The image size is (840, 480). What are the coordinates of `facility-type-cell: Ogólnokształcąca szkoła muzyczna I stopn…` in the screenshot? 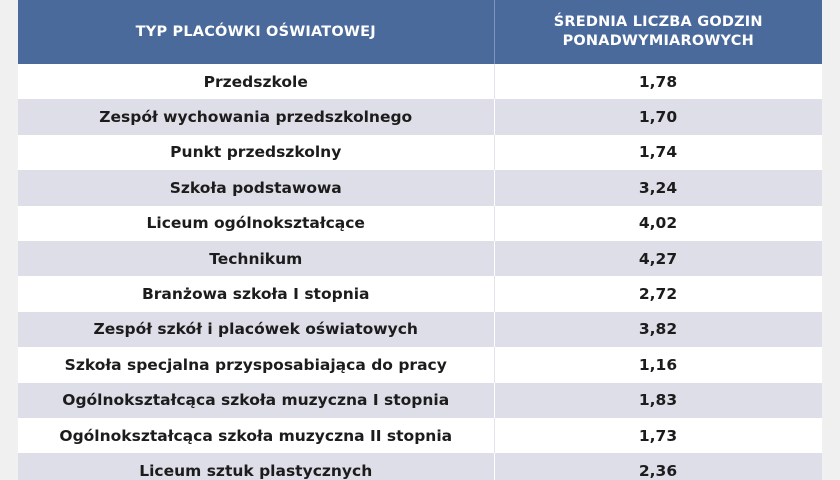 It's located at (256, 400).